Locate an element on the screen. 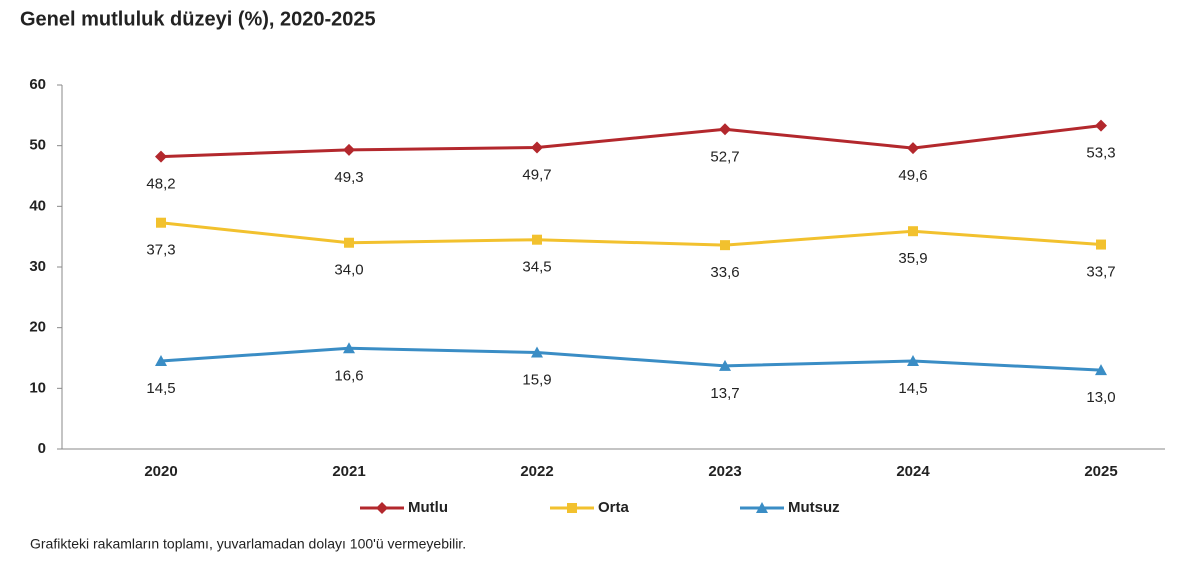  y-tick-label: 60 is located at coordinates (37, 84).